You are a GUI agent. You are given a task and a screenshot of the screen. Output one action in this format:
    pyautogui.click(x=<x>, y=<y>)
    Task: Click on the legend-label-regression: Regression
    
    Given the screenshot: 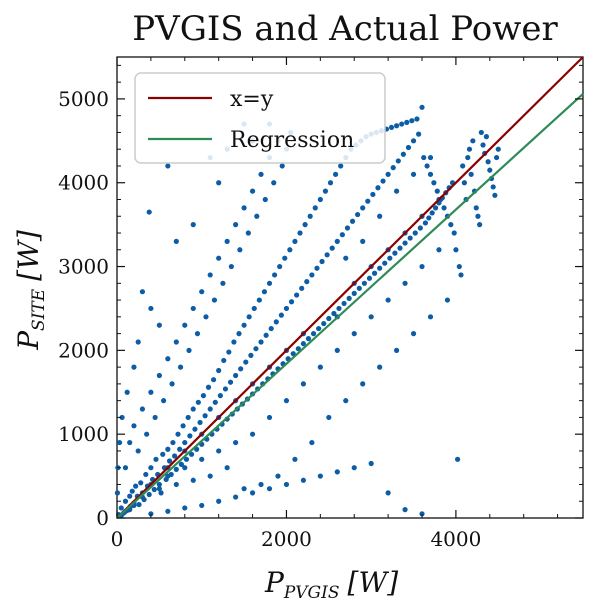 What is the action you would take?
    pyautogui.click(x=292, y=140)
    